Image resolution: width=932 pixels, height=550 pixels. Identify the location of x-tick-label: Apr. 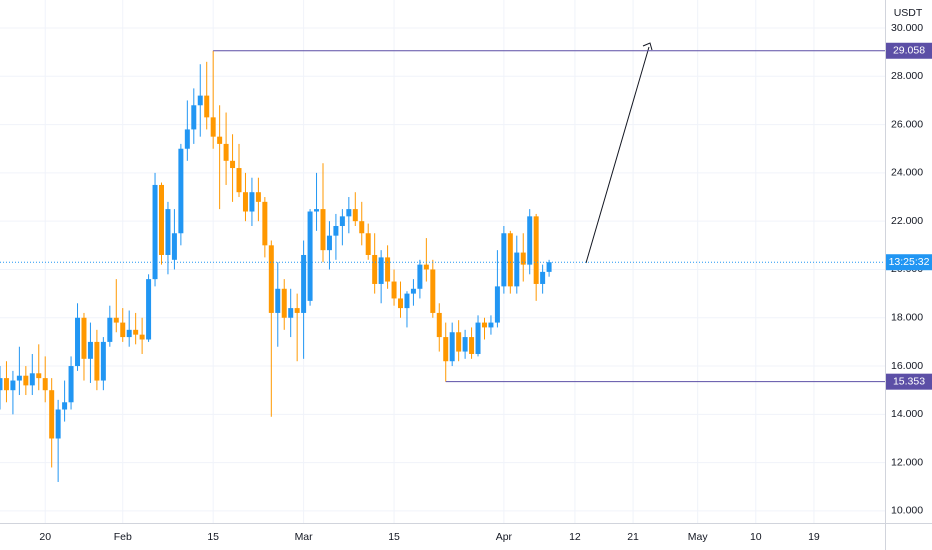
(504, 537).